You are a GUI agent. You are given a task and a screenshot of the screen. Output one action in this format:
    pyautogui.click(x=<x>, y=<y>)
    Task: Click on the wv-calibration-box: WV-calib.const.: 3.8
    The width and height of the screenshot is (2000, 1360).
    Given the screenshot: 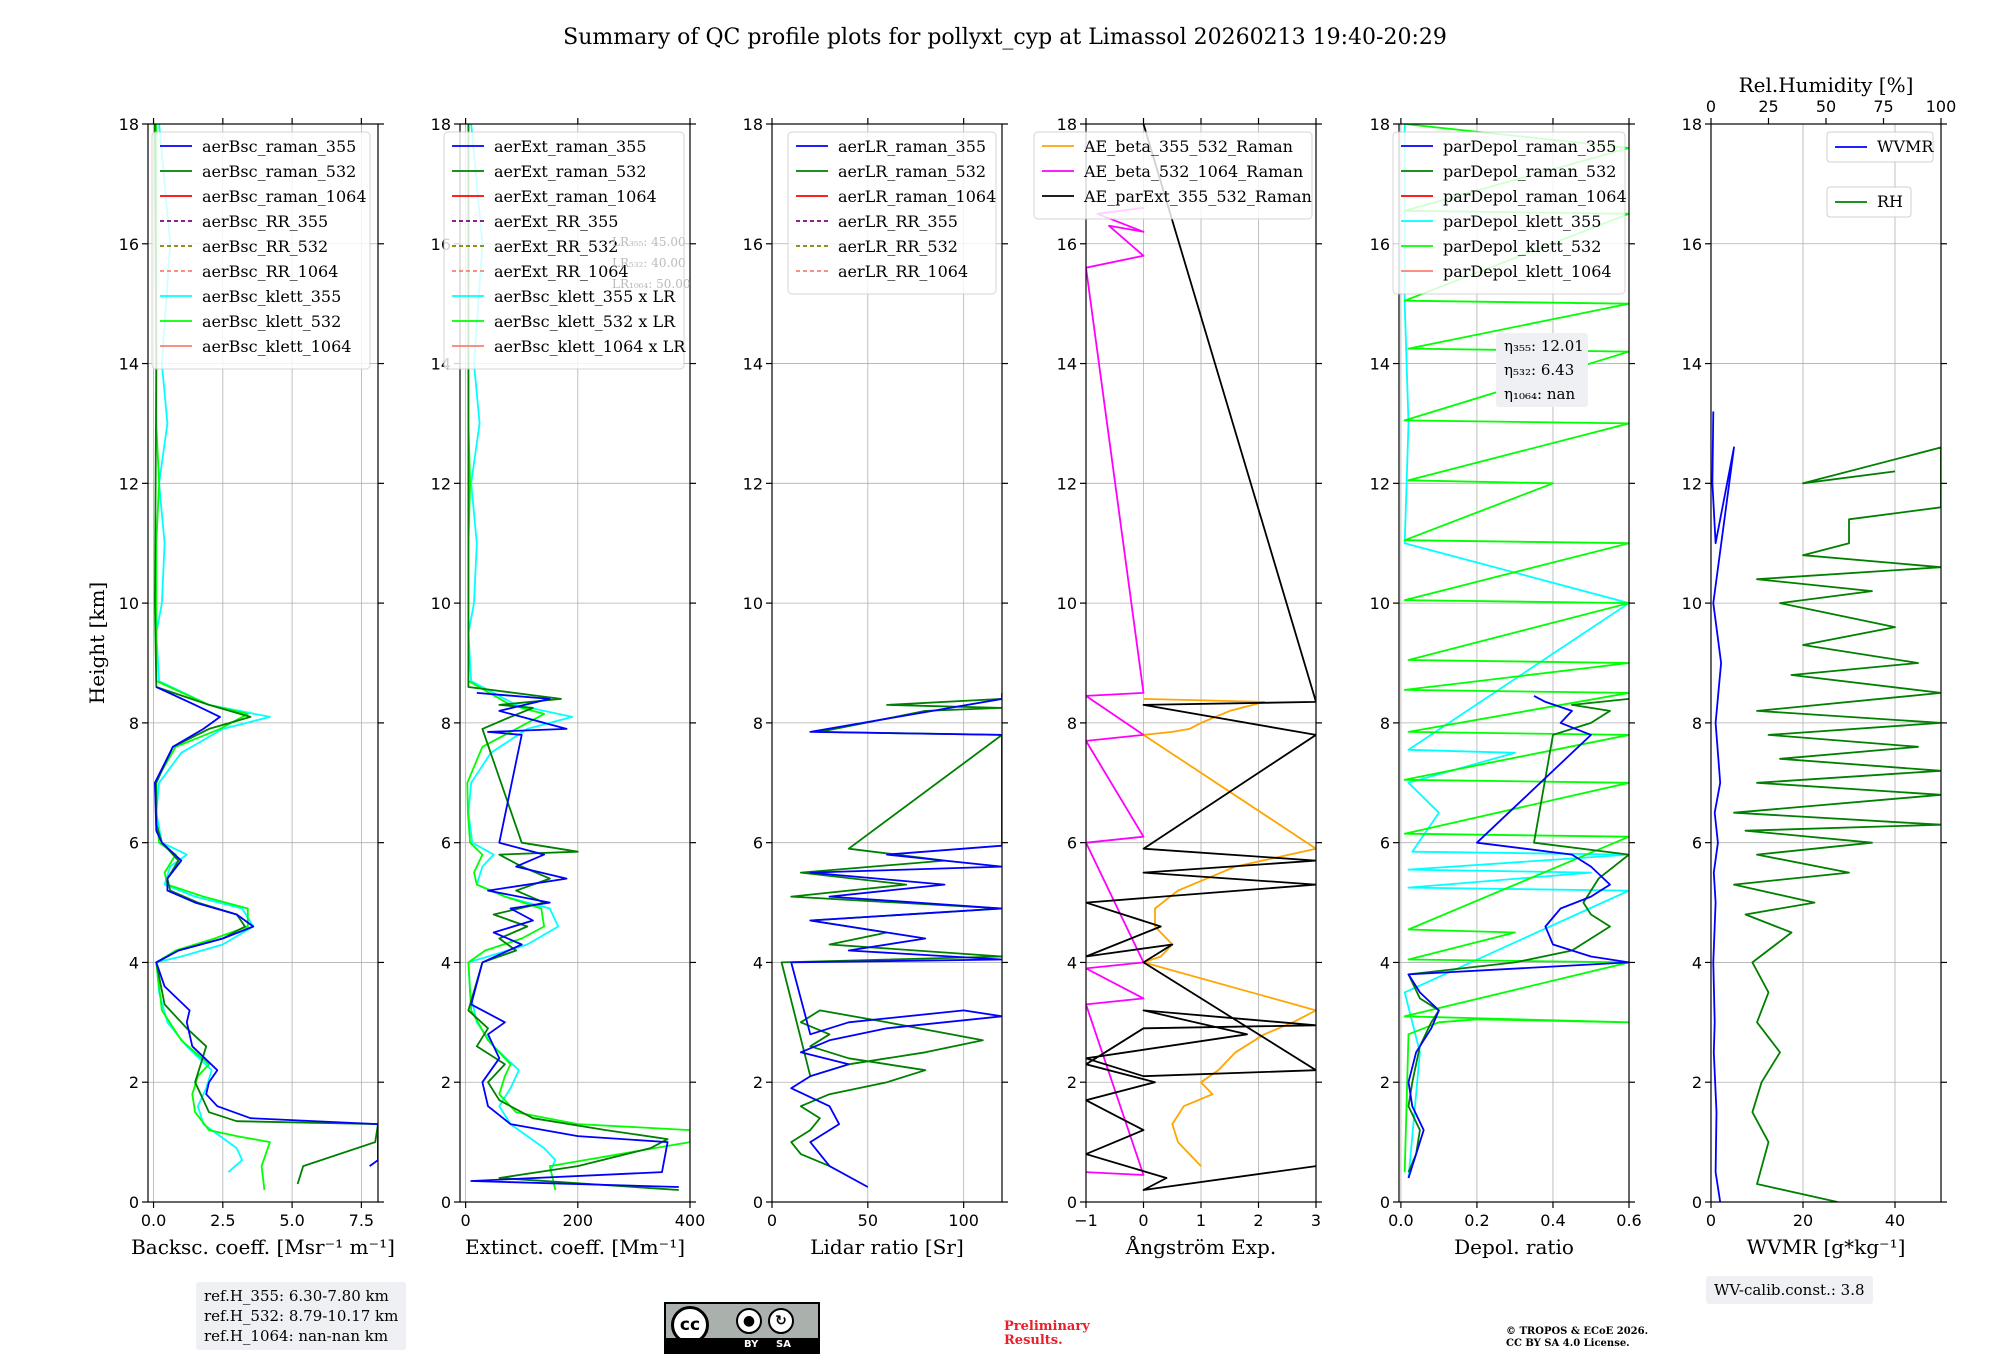 What is the action you would take?
    pyautogui.click(x=1789, y=1290)
    